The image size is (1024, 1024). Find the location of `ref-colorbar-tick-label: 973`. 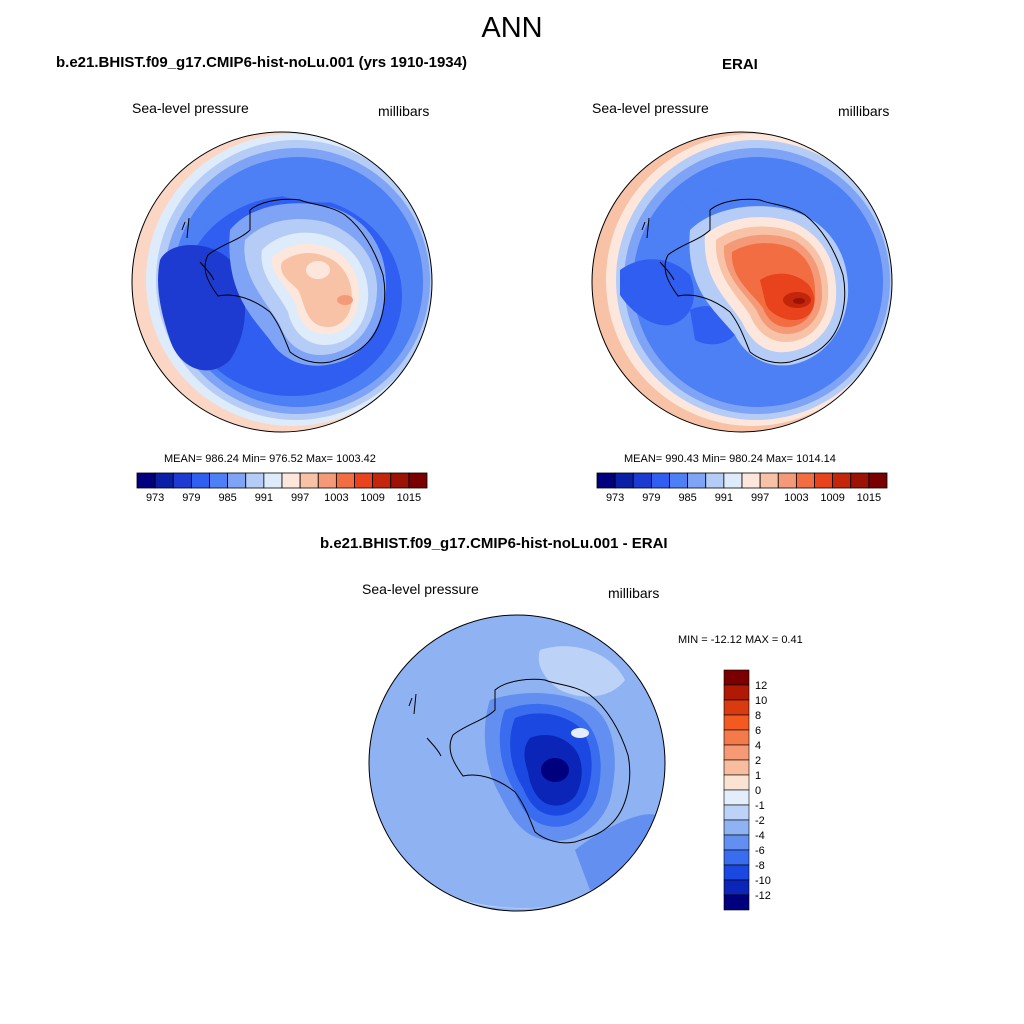

ref-colorbar-tick-label: 973 is located at coordinates (615, 498).